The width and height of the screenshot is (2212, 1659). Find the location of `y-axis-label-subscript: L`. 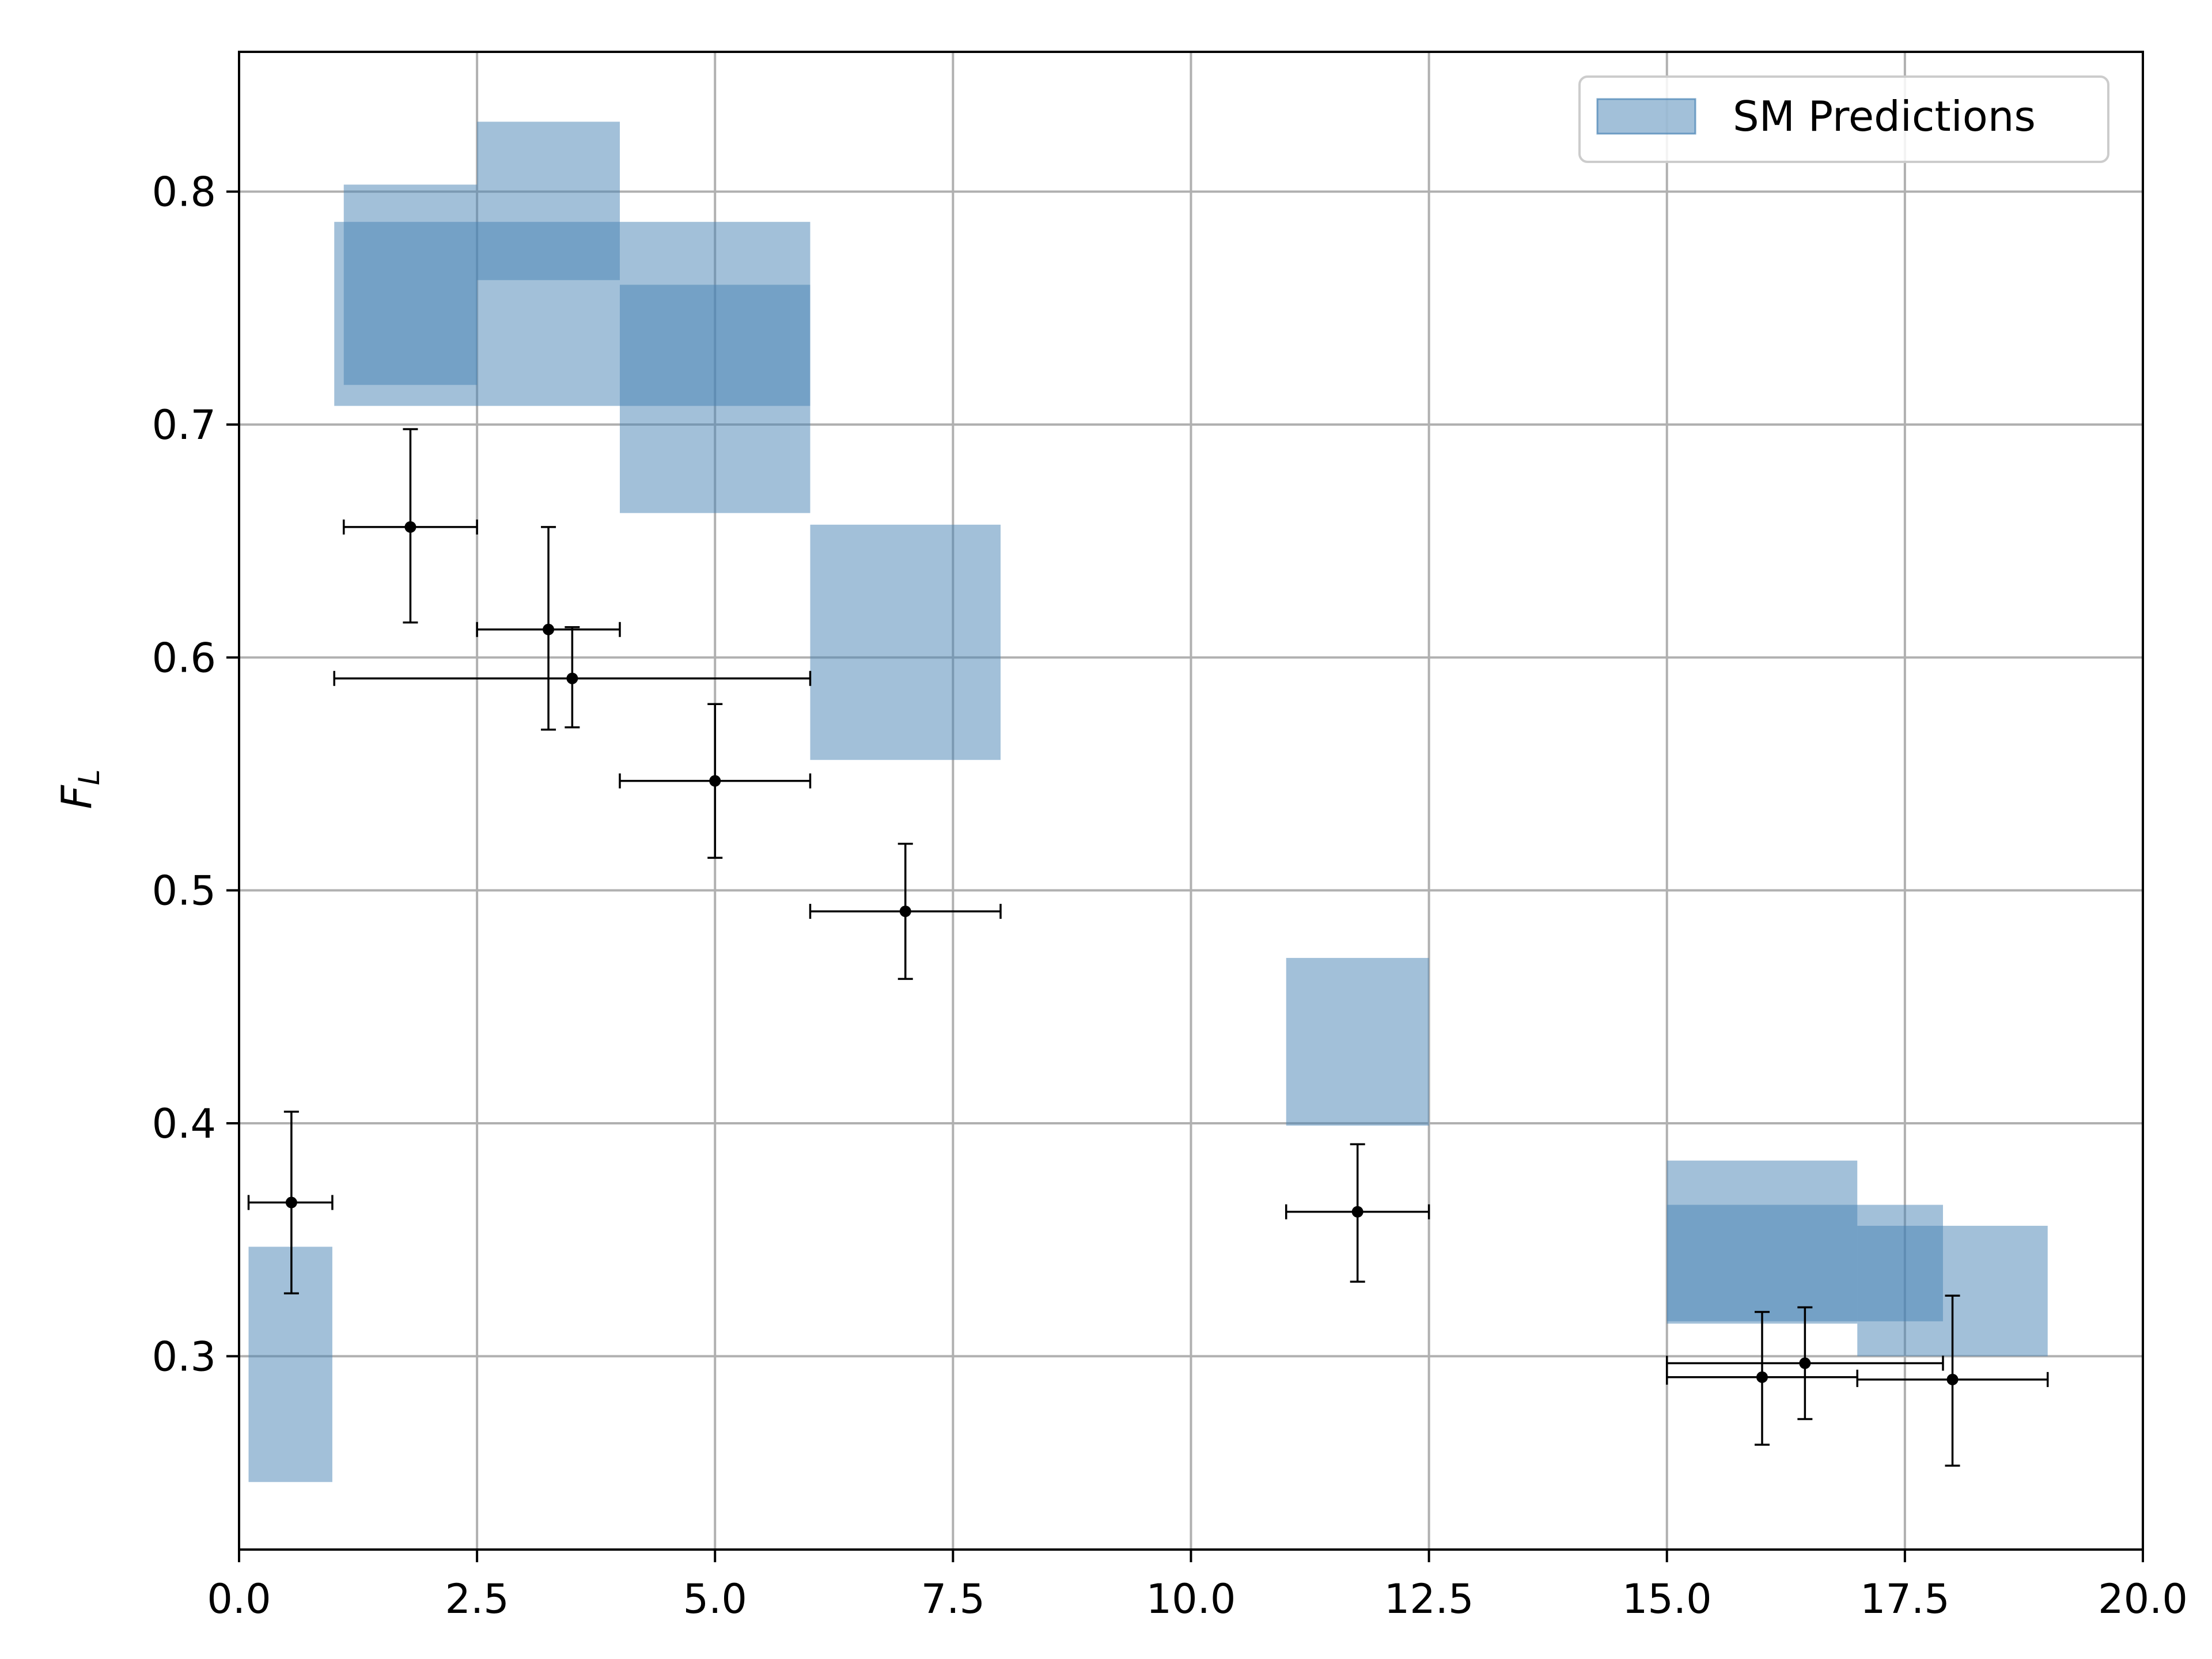

y-axis-label-subscript: L is located at coordinates (89, 777).